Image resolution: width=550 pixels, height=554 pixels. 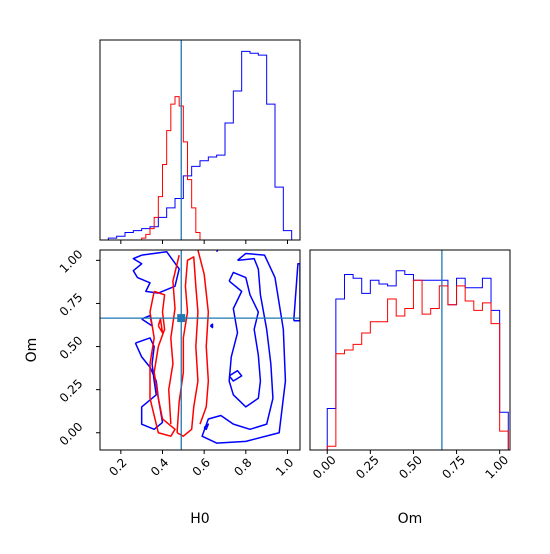 I want to click on hist-h0-series-series_b, so click(x=196, y=145).